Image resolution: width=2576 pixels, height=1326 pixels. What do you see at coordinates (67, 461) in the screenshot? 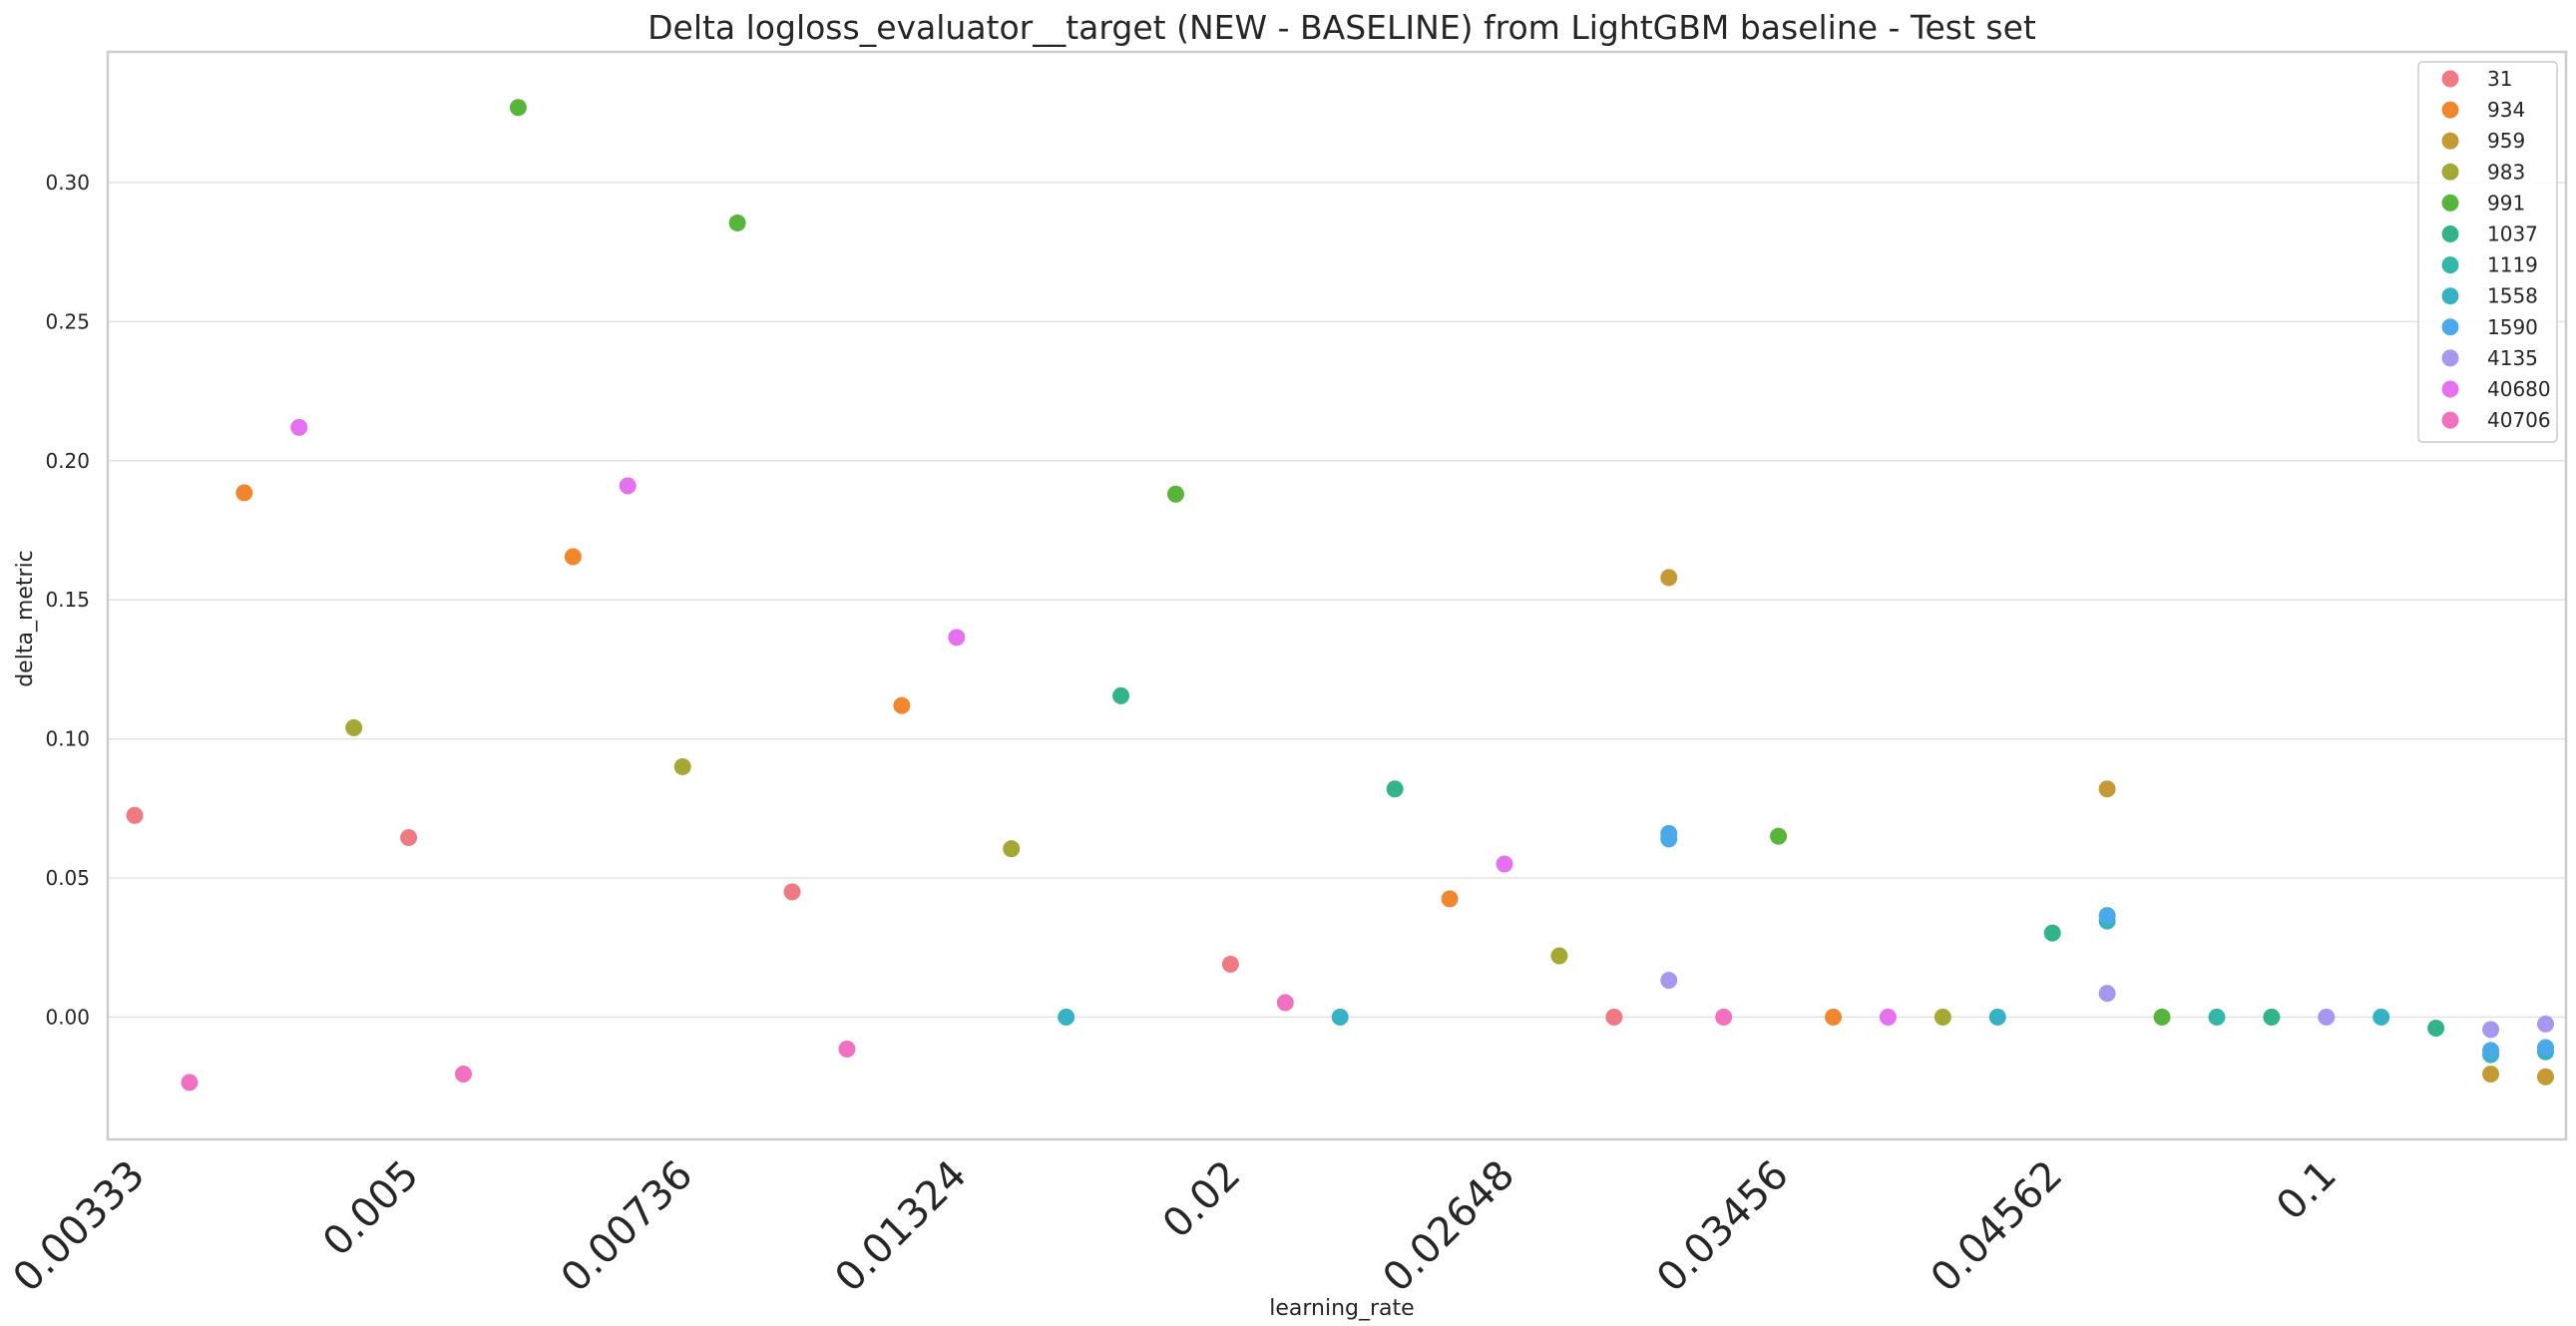
I see `y-tick-label: 0.20` at bounding box center [67, 461].